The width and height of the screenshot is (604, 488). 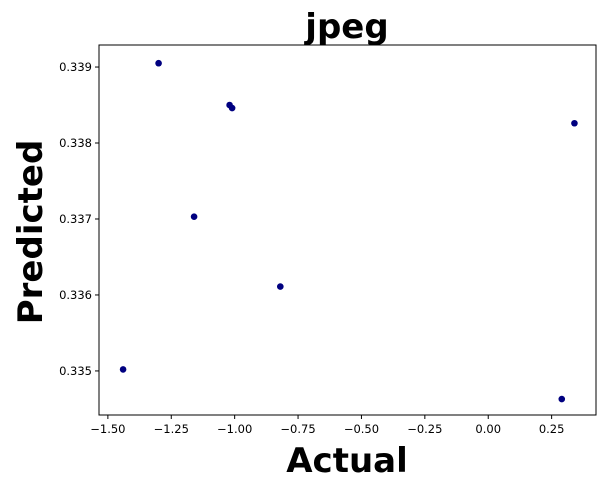 What do you see at coordinates (75, 67) in the screenshot?
I see `y-tick-label: 0.339` at bounding box center [75, 67].